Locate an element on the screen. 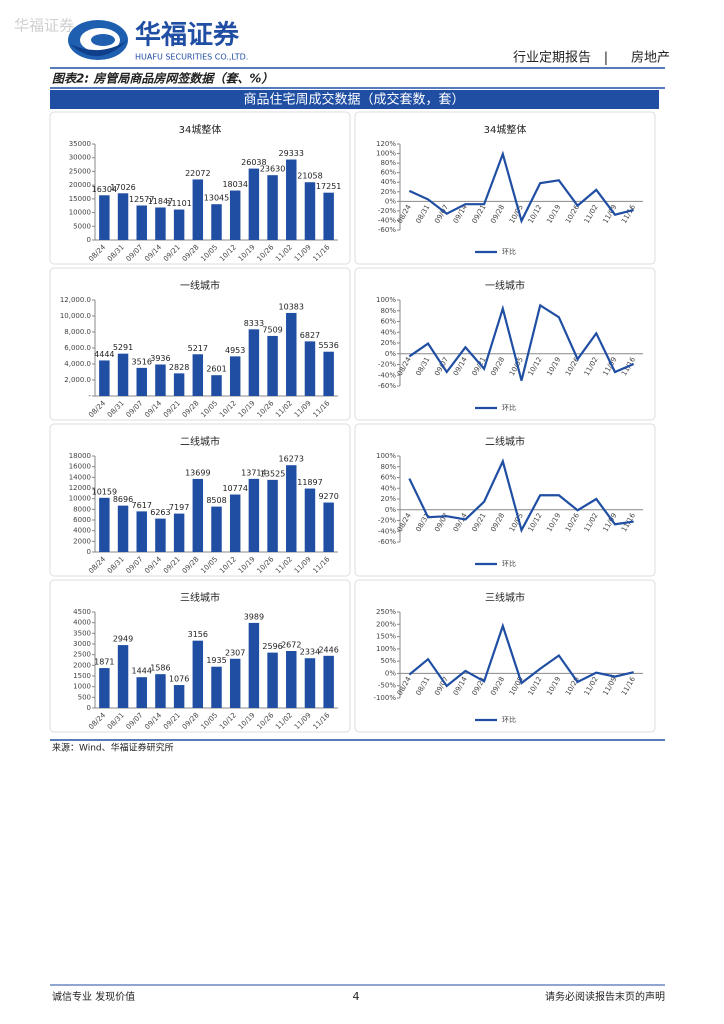 This screenshot has height=1024, width=724. y-tick-label: 15000 is located at coordinates (80, 199).